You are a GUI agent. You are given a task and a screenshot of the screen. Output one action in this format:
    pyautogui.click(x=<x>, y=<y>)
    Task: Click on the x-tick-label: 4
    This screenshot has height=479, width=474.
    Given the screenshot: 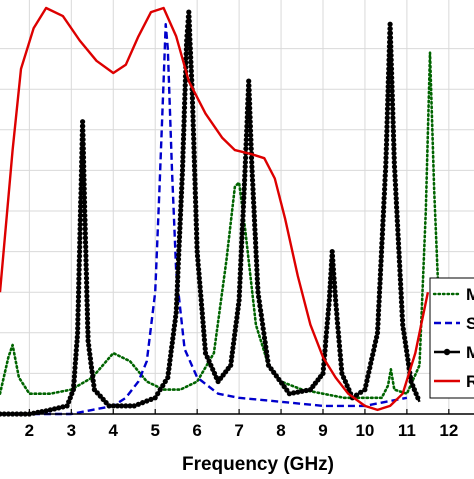 What is the action you would take?
    pyautogui.click(x=114, y=430)
    